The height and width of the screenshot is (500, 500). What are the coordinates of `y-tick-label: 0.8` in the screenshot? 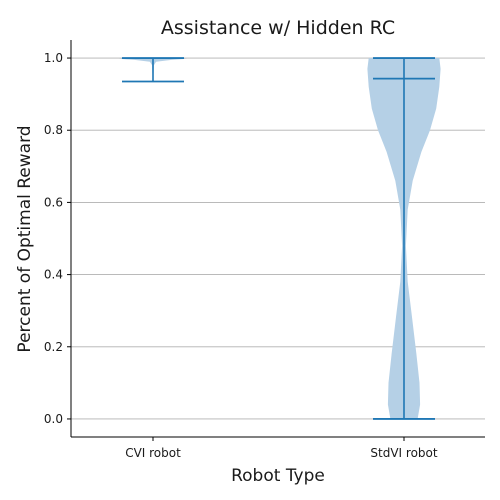 It's located at (53, 130).